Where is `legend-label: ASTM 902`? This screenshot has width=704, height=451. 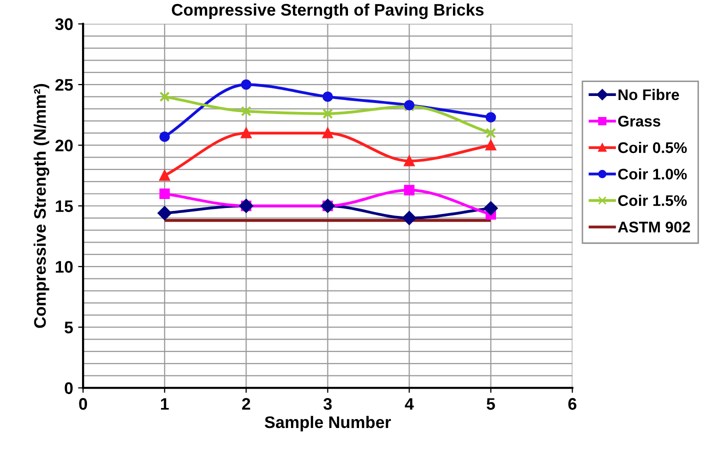
legend-label: ASTM 902 is located at coordinates (654, 227).